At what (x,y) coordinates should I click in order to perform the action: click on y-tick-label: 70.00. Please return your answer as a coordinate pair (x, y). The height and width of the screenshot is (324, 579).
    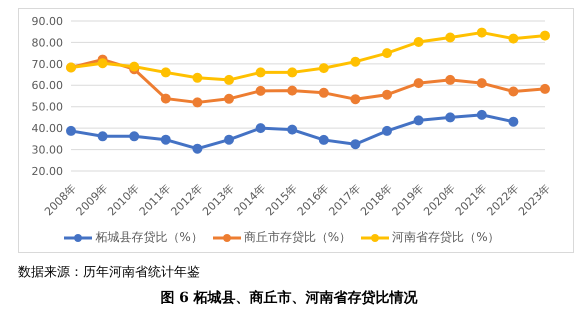
    Looking at the image, I should click on (47, 64).